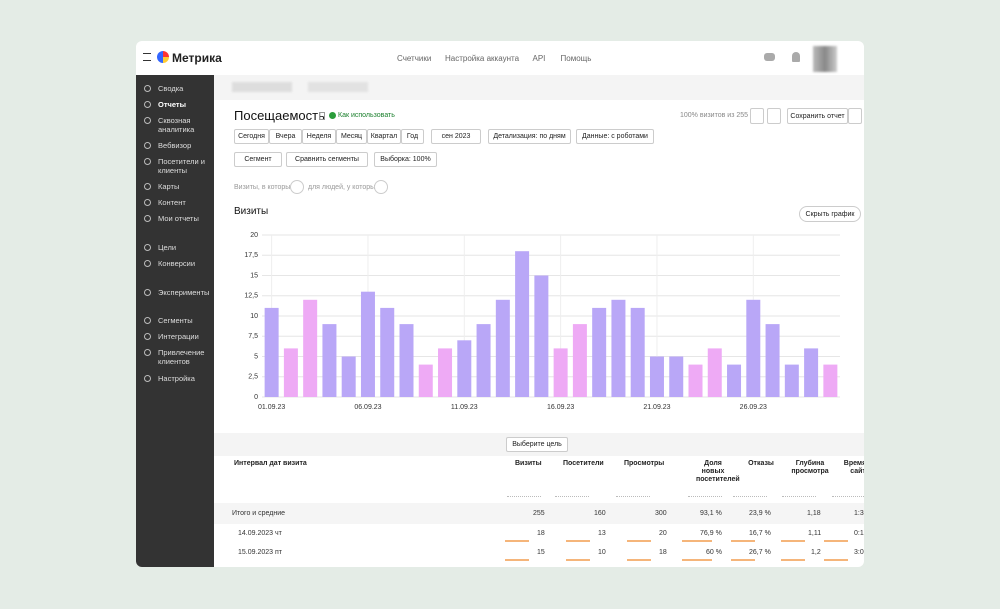  What do you see at coordinates (171, 88) in the screenshot?
I see `sidebar-item: Сводка` at bounding box center [171, 88].